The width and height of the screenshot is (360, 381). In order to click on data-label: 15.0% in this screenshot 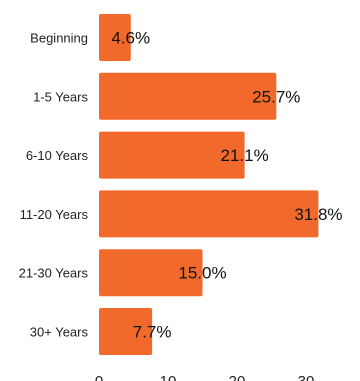, I will do `click(202, 273)`.